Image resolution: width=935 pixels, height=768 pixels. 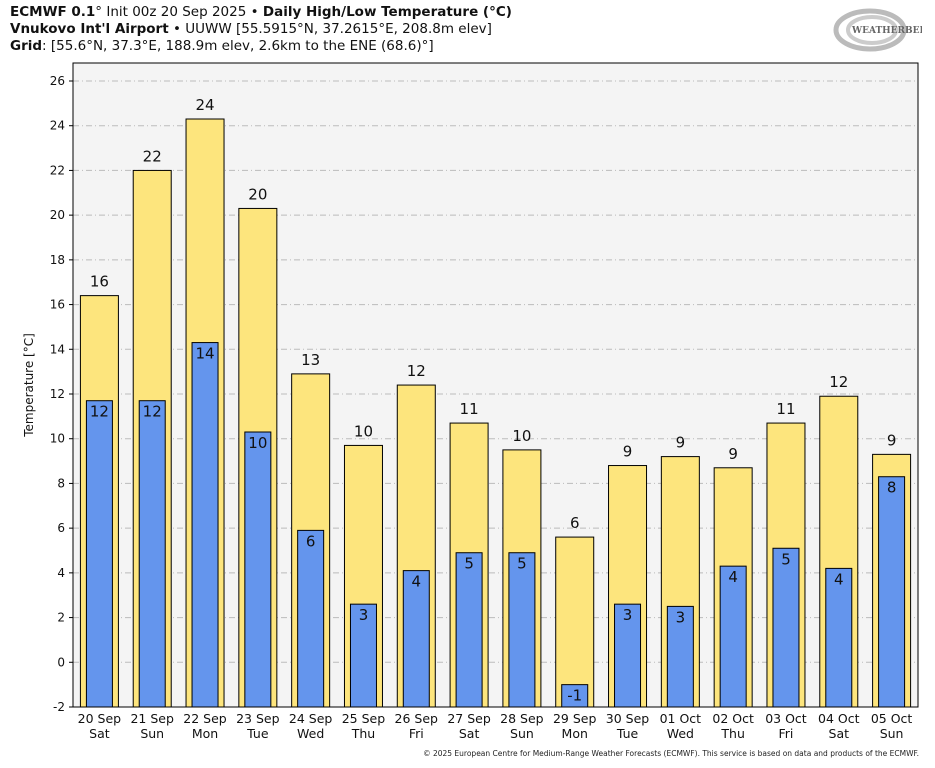 I want to click on x-tick-date: 23 Sep, so click(x=258, y=718).